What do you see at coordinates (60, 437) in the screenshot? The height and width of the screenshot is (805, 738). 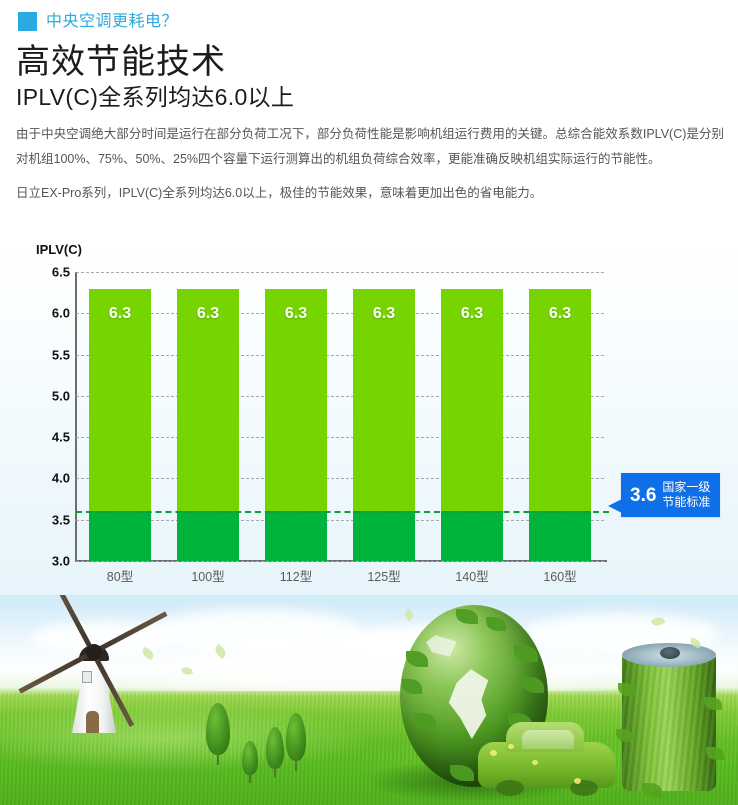 I see `y-axis-tick-label: 4.5` at bounding box center [60, 437].